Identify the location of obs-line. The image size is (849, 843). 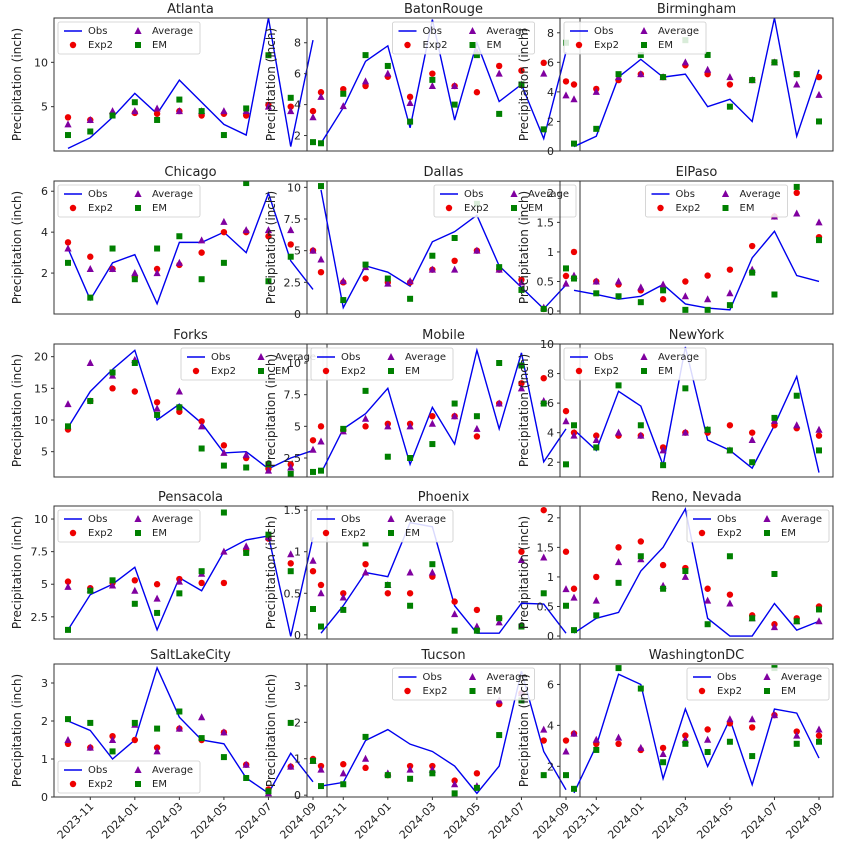
(443, 81).